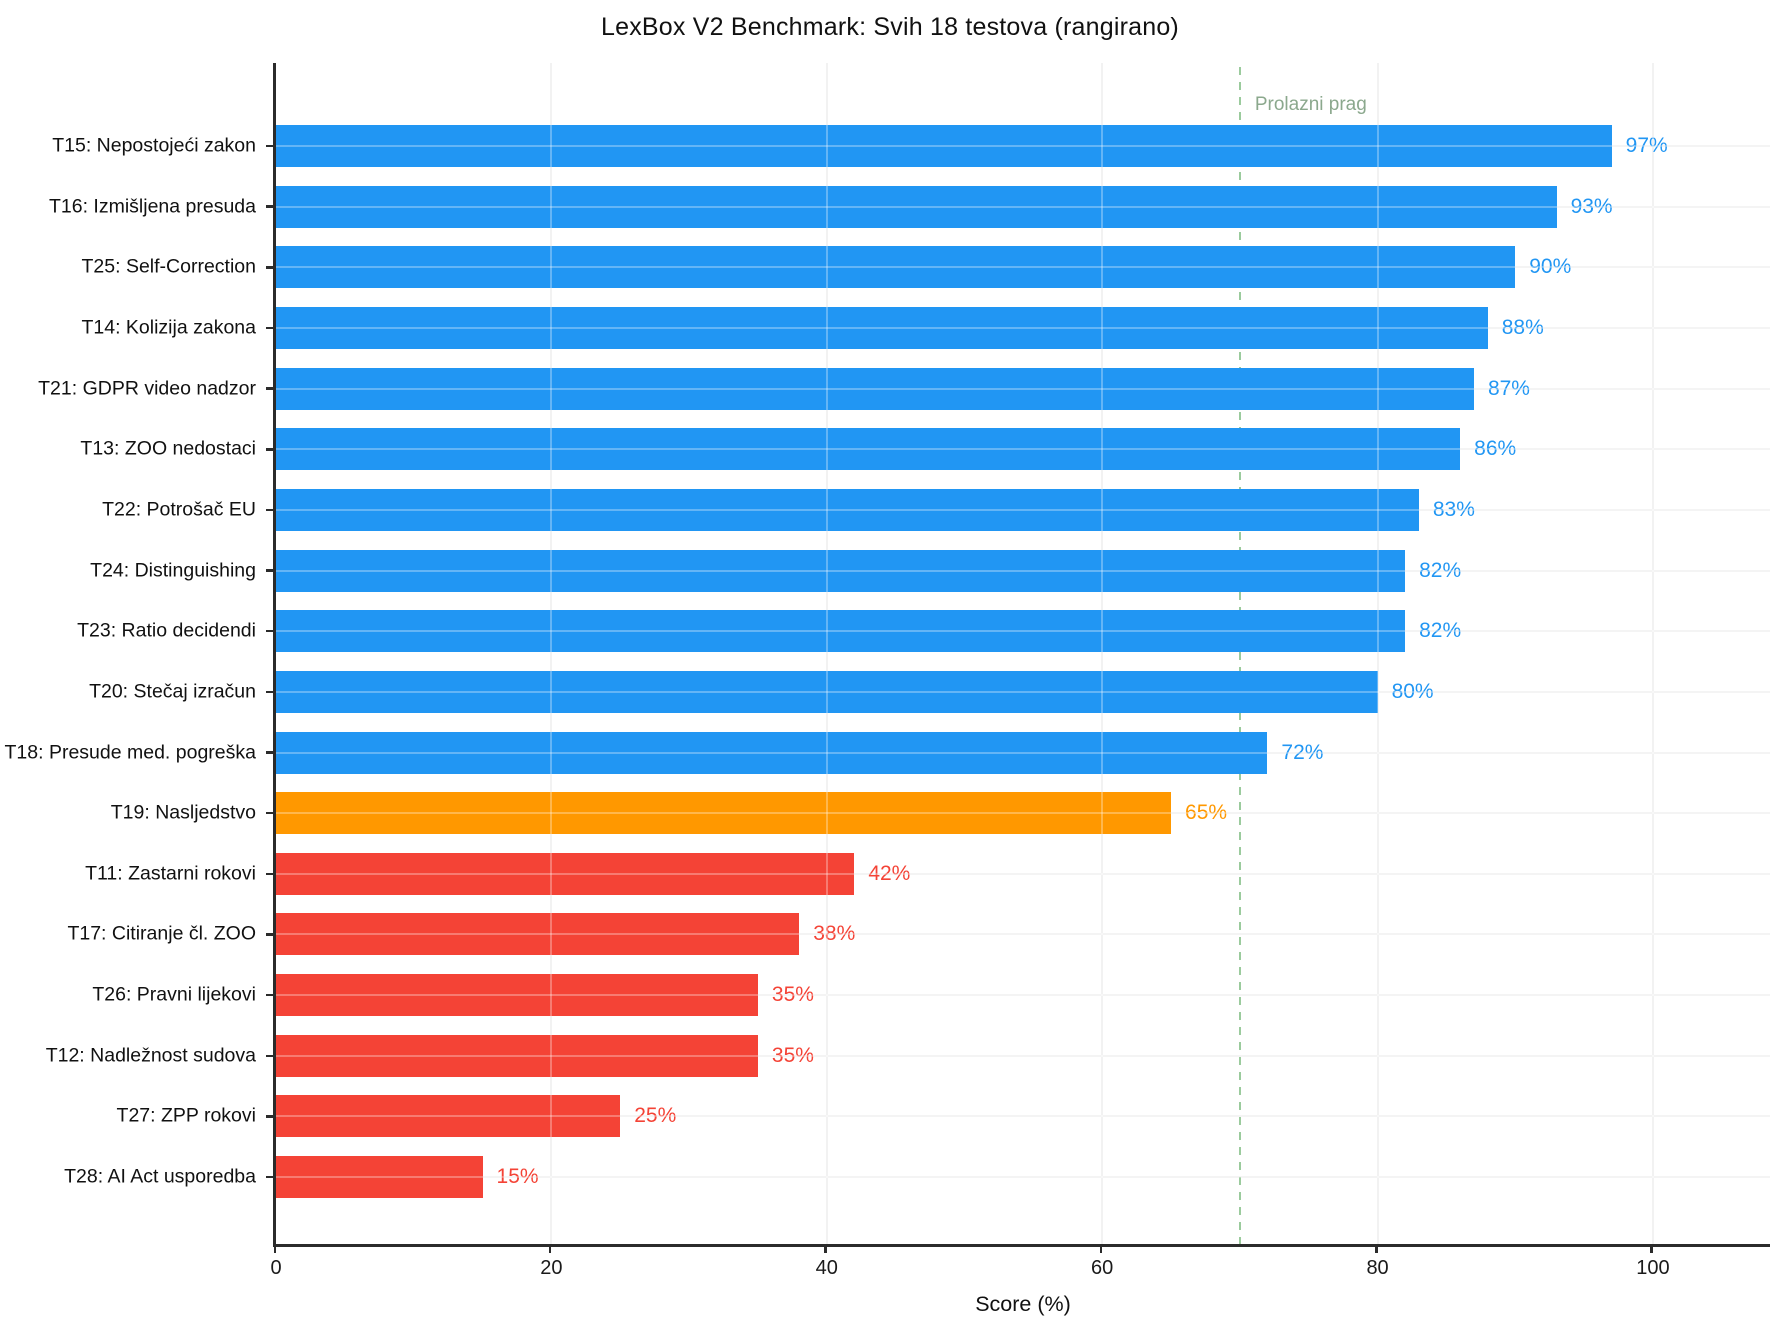 This screenshot has height=1331, width=1780. I want to click on bar-value-label: 83%, so click(1453, 509).